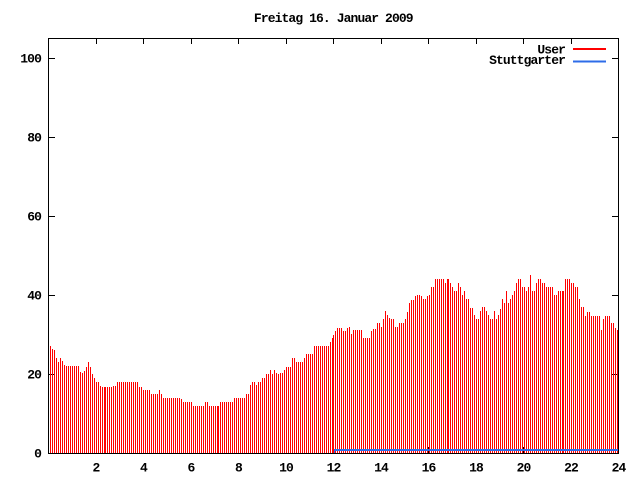  Describe the element at coordinates (192, 468) in the screenshot. I see `svg-text: 6` at that location.